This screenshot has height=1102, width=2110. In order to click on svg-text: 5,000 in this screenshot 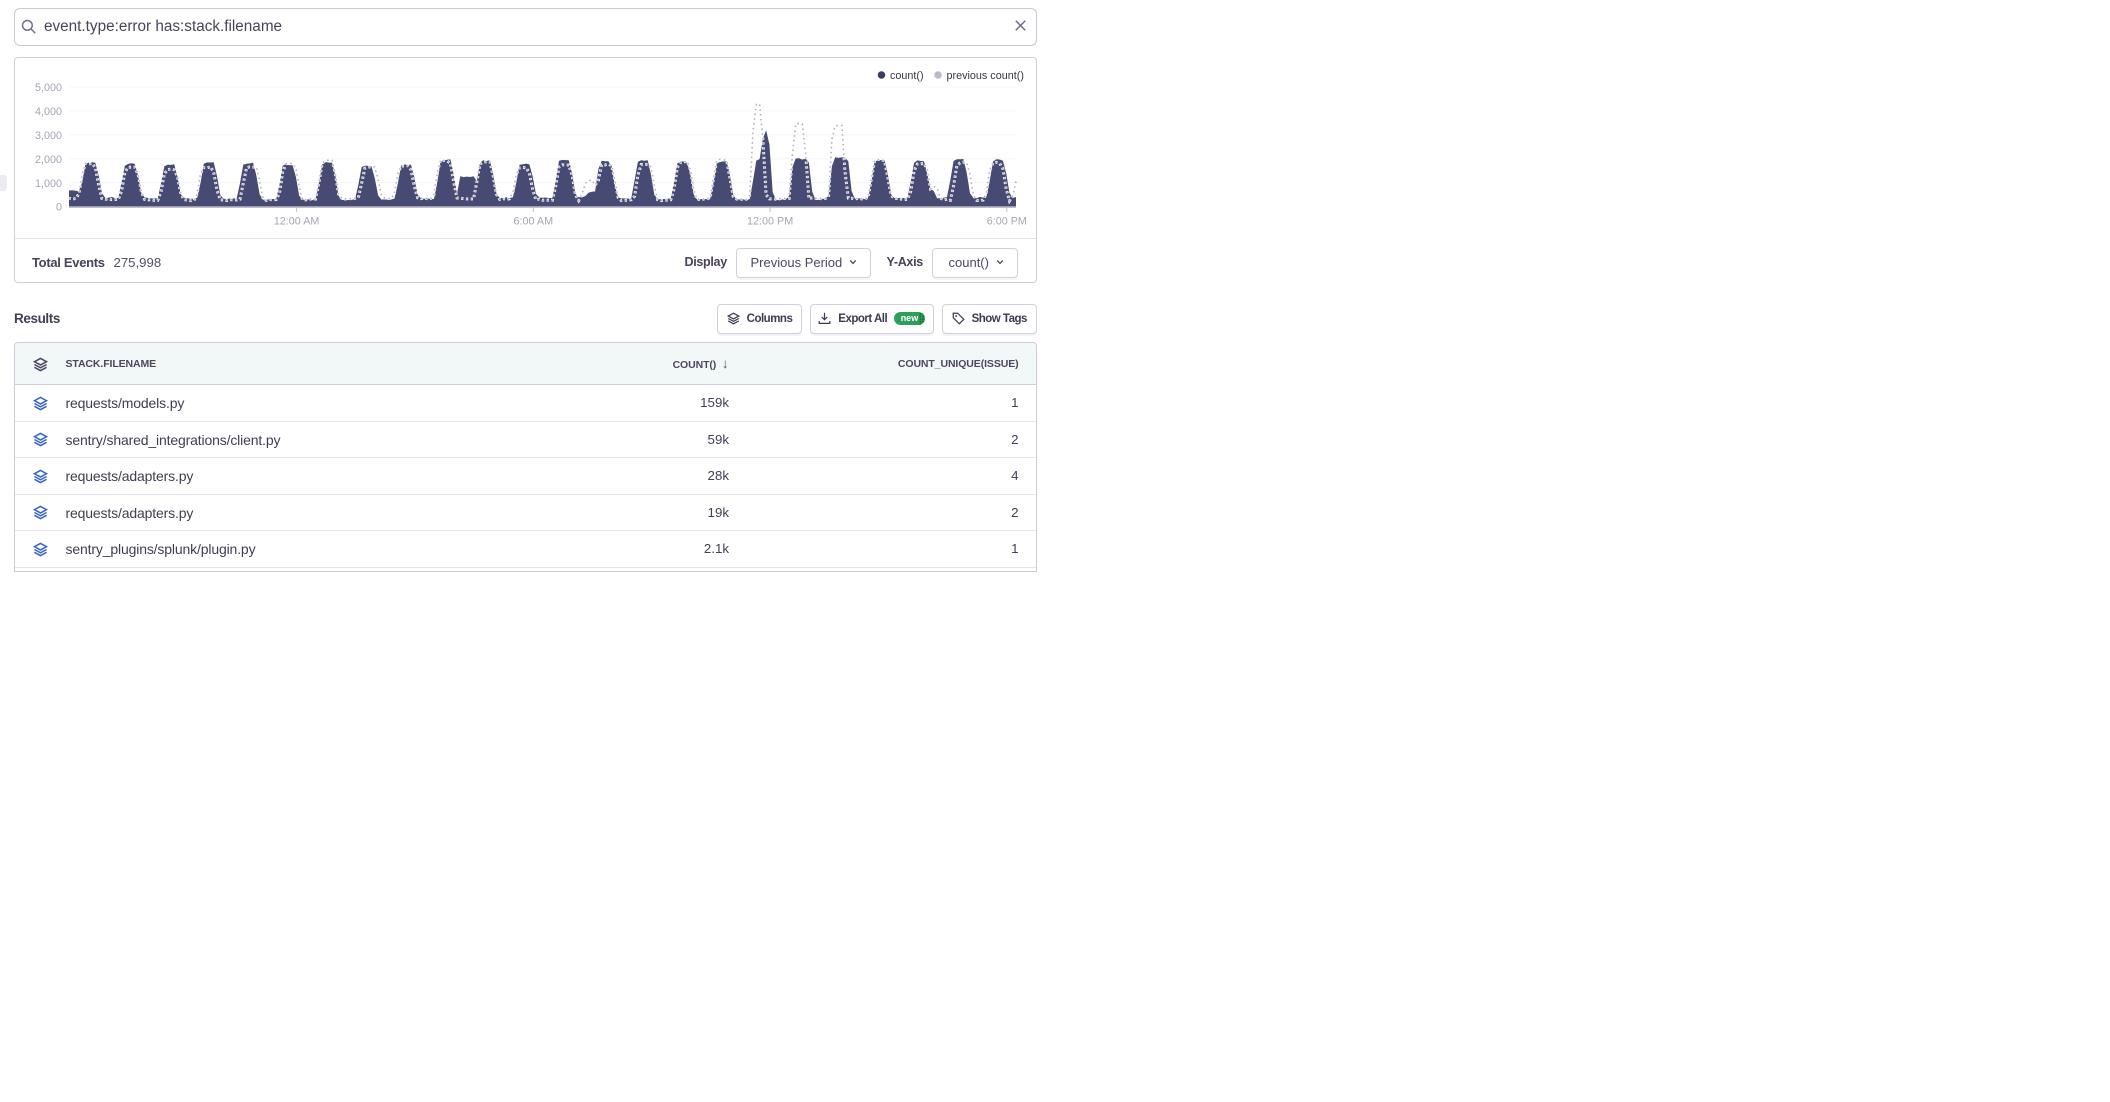, I will do `click(48, 88)`.